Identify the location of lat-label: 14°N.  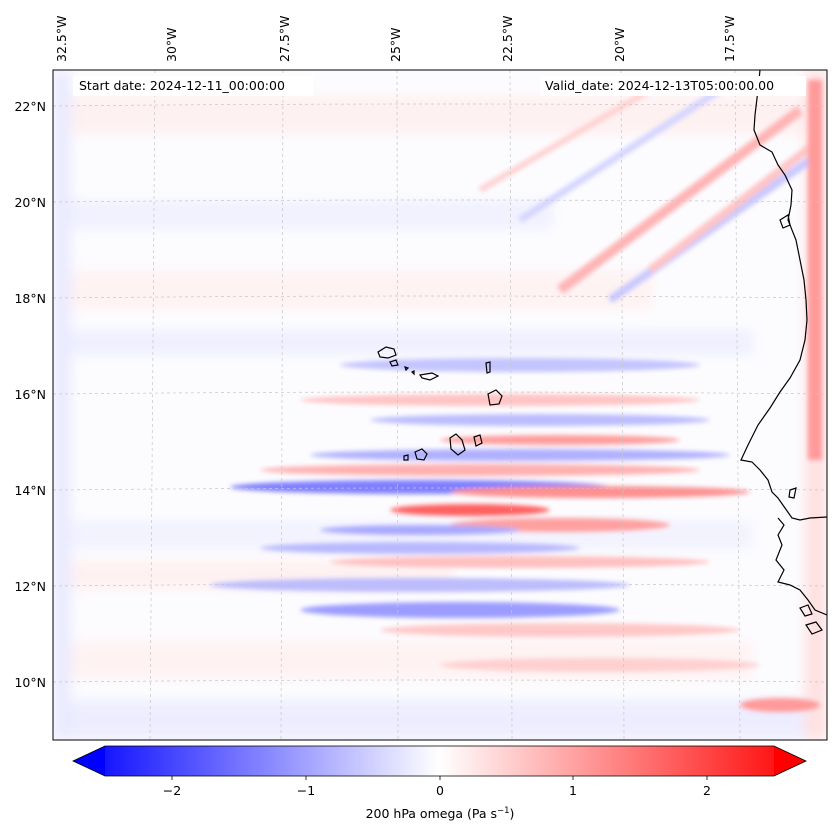
(30, 490).